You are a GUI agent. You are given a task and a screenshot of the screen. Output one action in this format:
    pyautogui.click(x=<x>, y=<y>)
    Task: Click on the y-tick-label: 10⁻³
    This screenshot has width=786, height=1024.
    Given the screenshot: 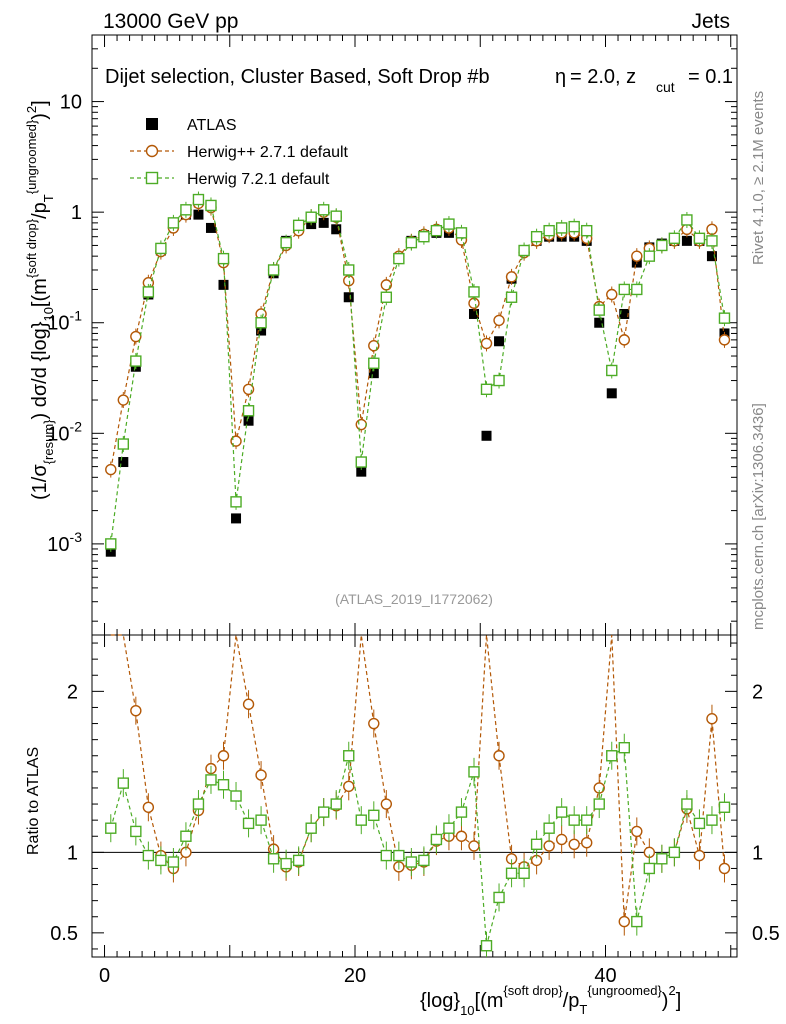 What is the action you would take?
    pyautogui.click(x=64, y=542)
    